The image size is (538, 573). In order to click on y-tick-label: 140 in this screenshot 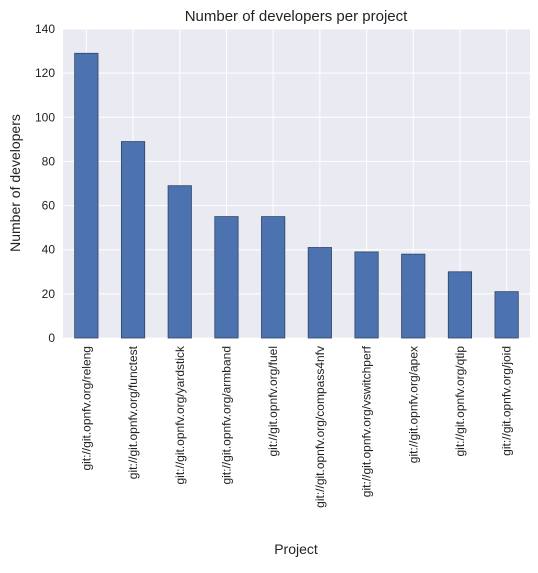, I will do `click(45, 29)`.